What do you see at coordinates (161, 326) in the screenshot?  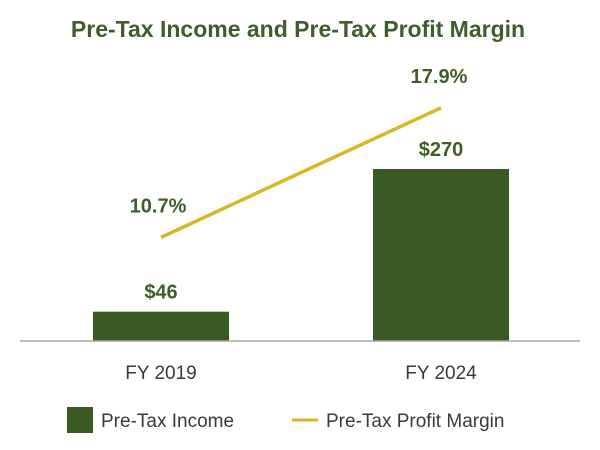 I see `bar-fy-2019` at bounding box center [161, 326].